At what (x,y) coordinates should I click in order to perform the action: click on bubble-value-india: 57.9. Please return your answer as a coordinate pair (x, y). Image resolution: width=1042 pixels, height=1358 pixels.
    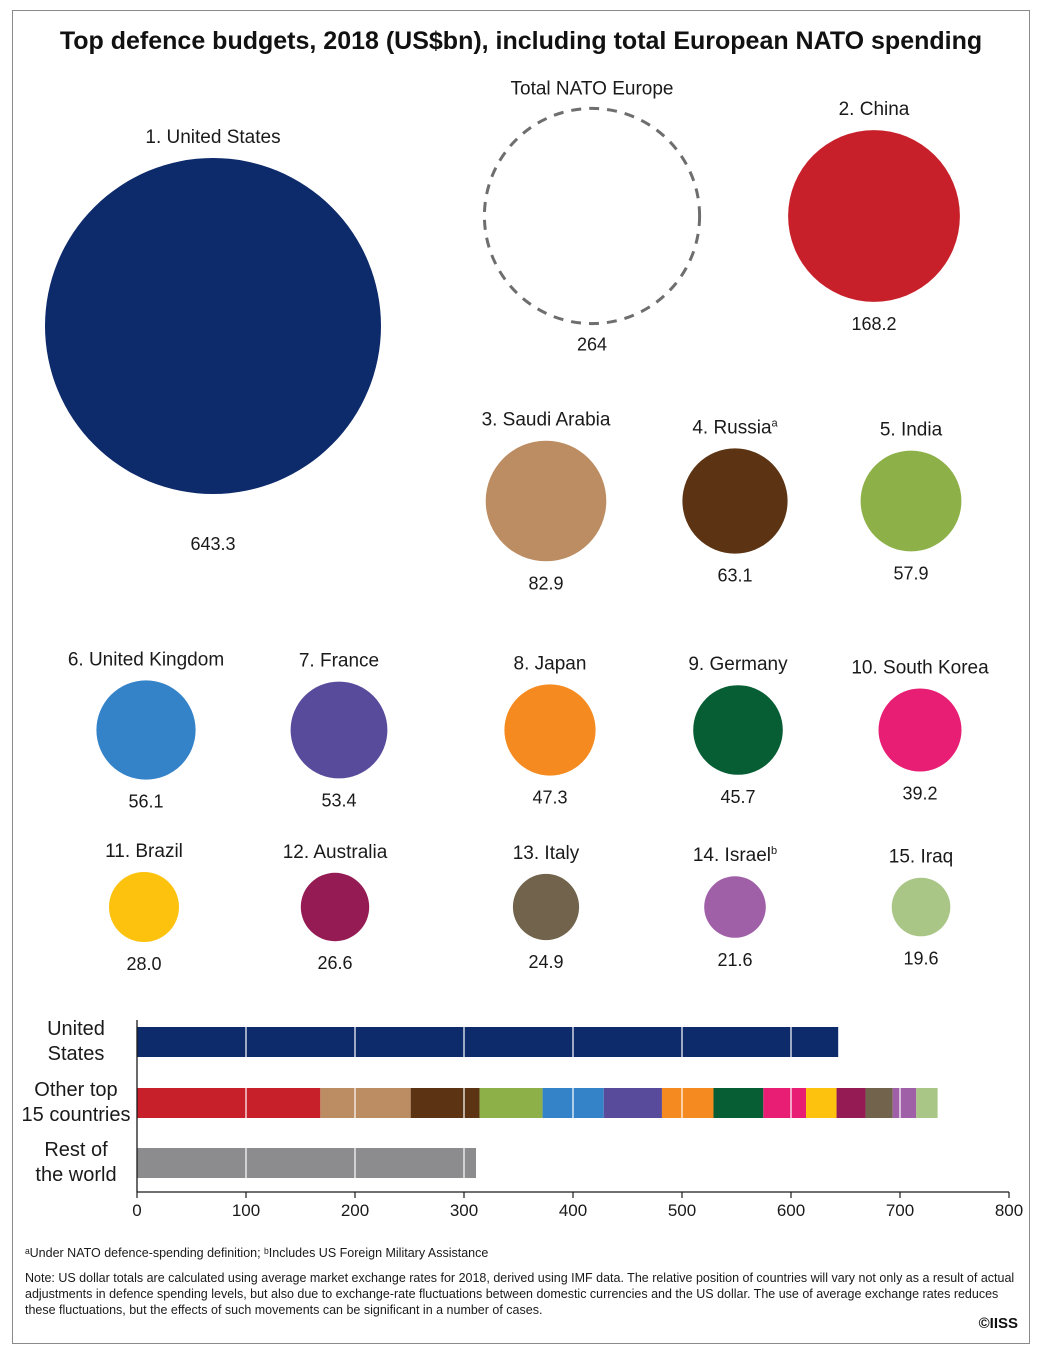
    Looking at the image, I should click on (910, 573).